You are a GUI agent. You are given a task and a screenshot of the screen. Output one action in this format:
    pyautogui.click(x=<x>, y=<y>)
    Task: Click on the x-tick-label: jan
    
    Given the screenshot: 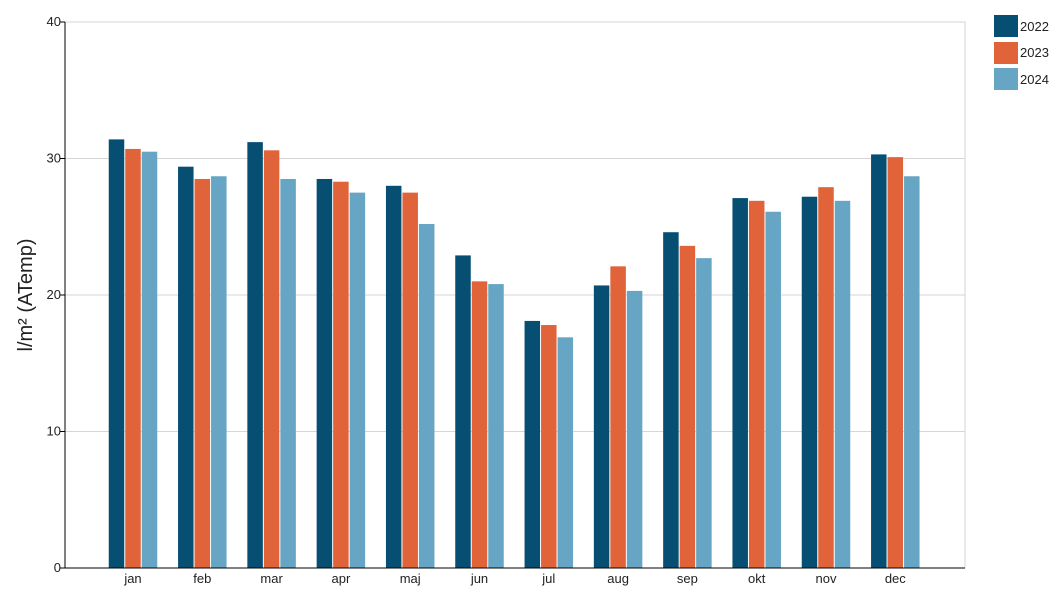 What is the action you would take?
    pyautogui.click(x=132, y=578)
    